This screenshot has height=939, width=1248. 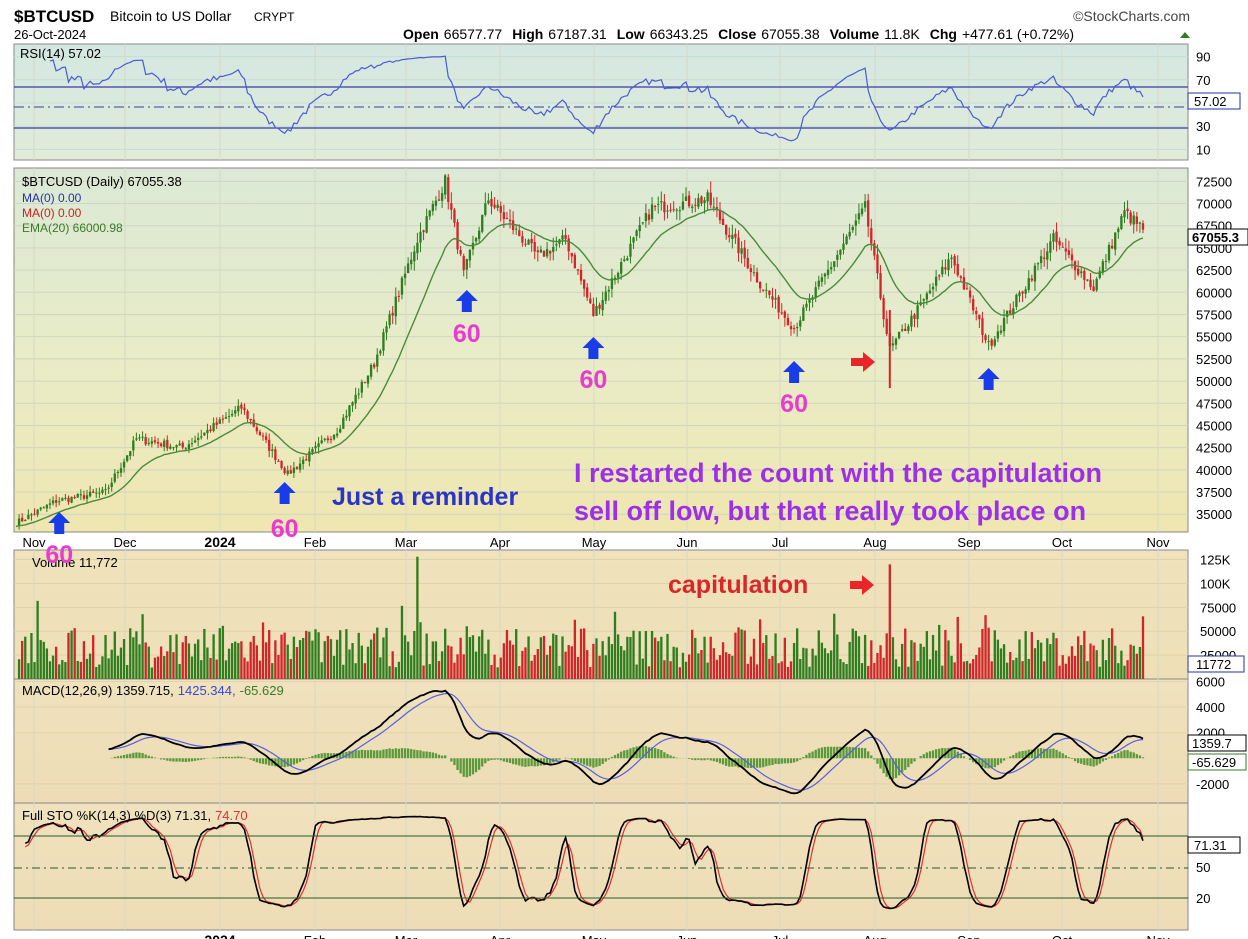 What do you see at coordinates (794, 404) in the screenshot?
I see `sixty-count-label: 60` at bounding box center [794, 404].